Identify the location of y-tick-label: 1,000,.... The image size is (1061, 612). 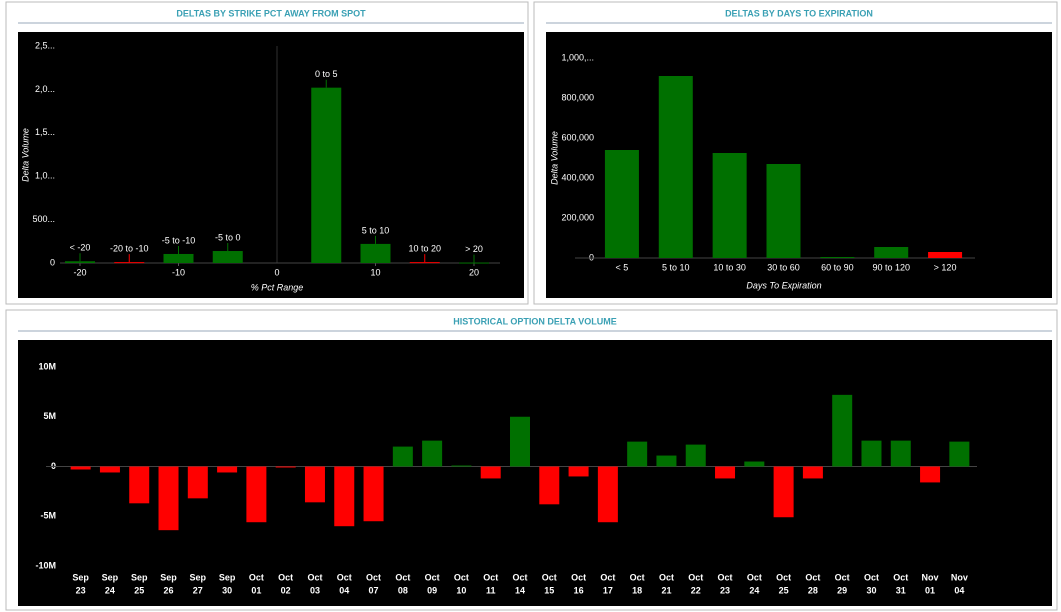
(577, 57).